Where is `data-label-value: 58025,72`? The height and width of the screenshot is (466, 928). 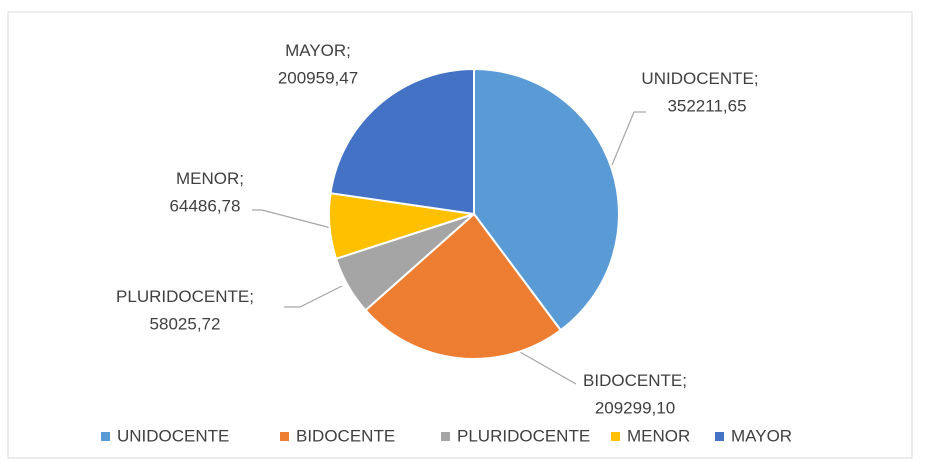 data-label-value: 58025,72 is located at coordinates (185, 323).